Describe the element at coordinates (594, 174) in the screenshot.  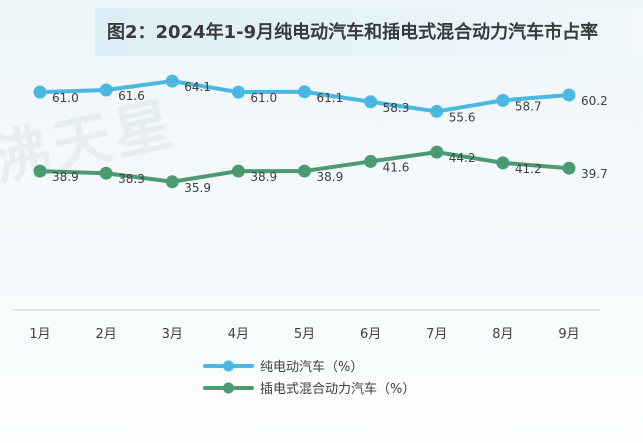
I see `data-label-1: 39.7` at that location.